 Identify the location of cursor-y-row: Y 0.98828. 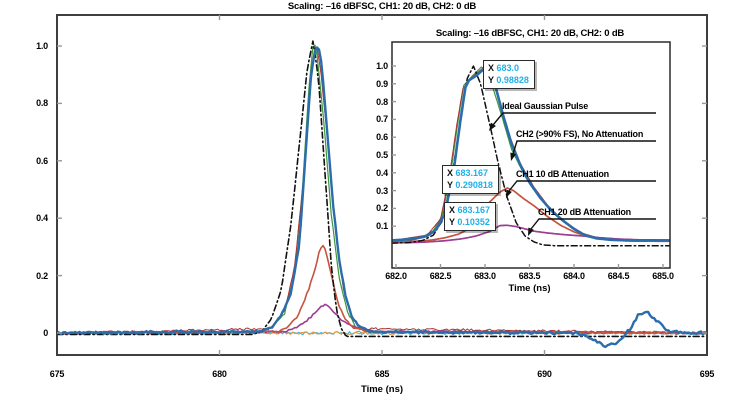
(508, 81).